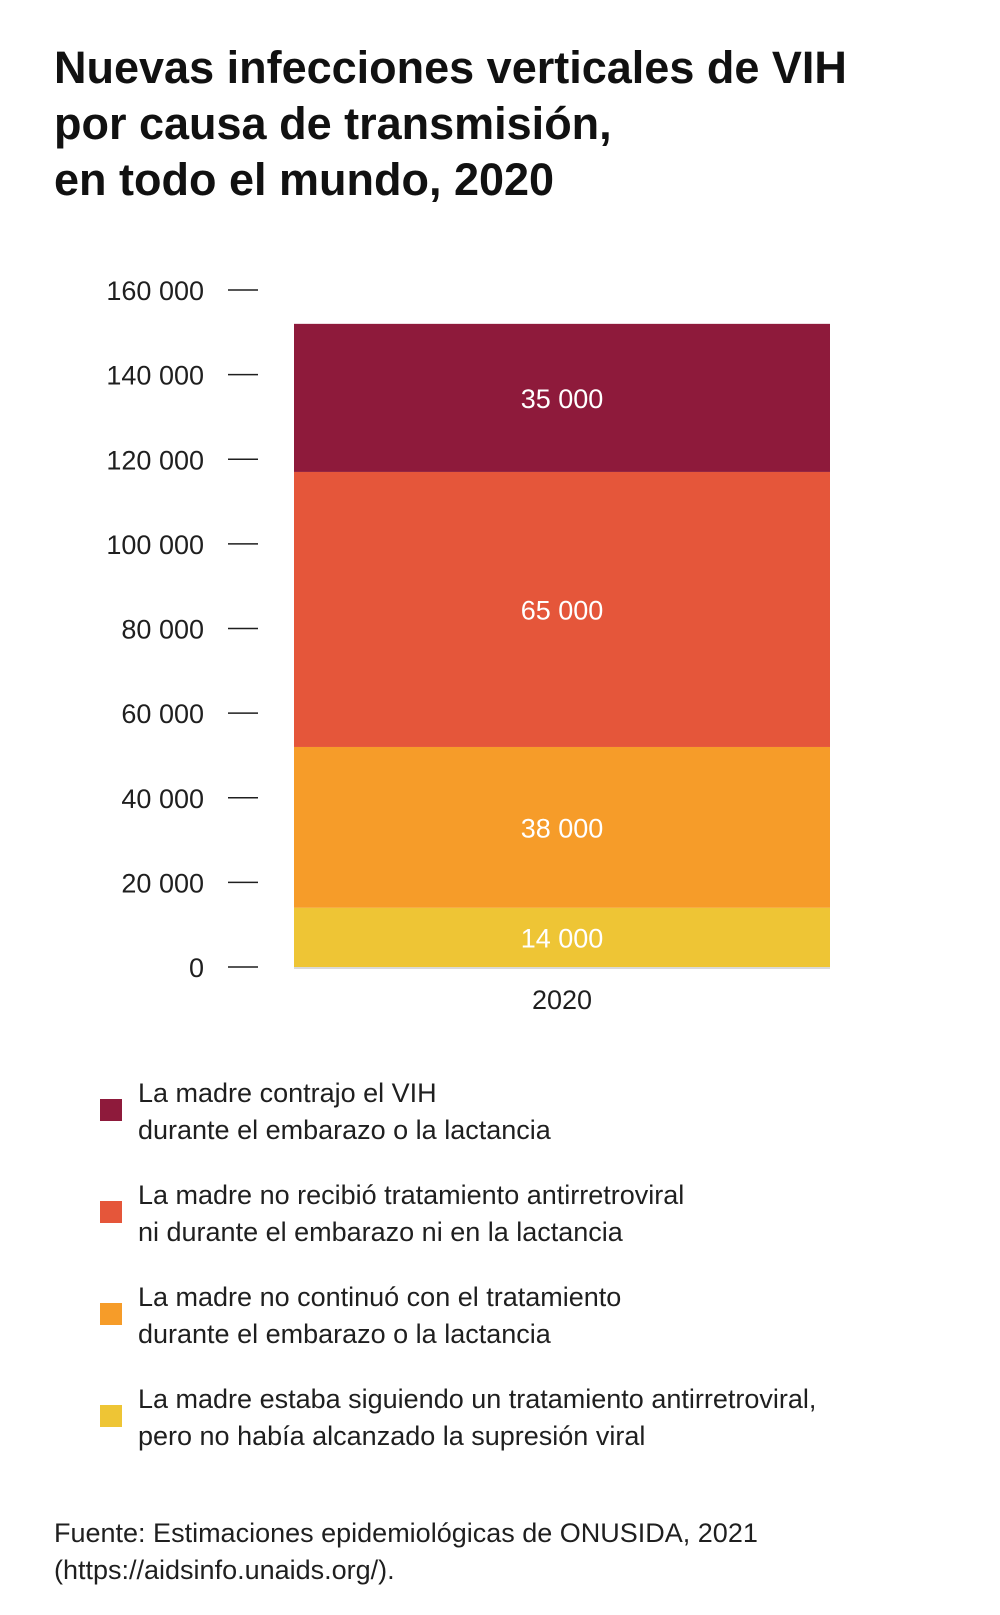  I want to click on y-tick-label: 80 000, so click(162, 630).